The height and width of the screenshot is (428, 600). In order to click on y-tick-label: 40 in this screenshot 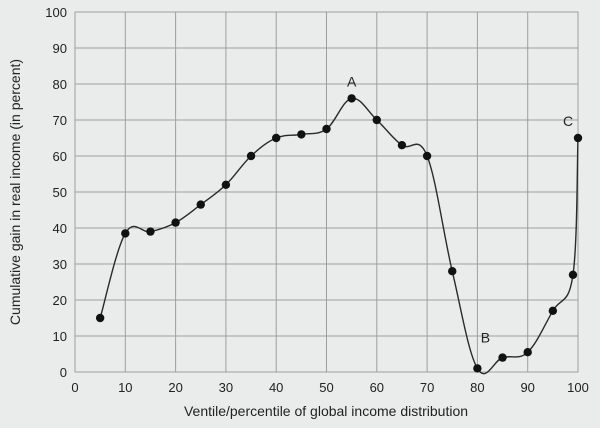, I will do `click(60, 228)`.